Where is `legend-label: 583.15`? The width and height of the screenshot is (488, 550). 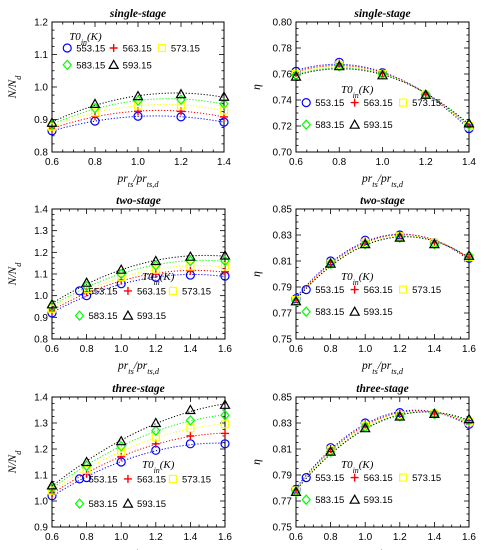
legend-label: 583.15 is located at coordinates (103, 504).